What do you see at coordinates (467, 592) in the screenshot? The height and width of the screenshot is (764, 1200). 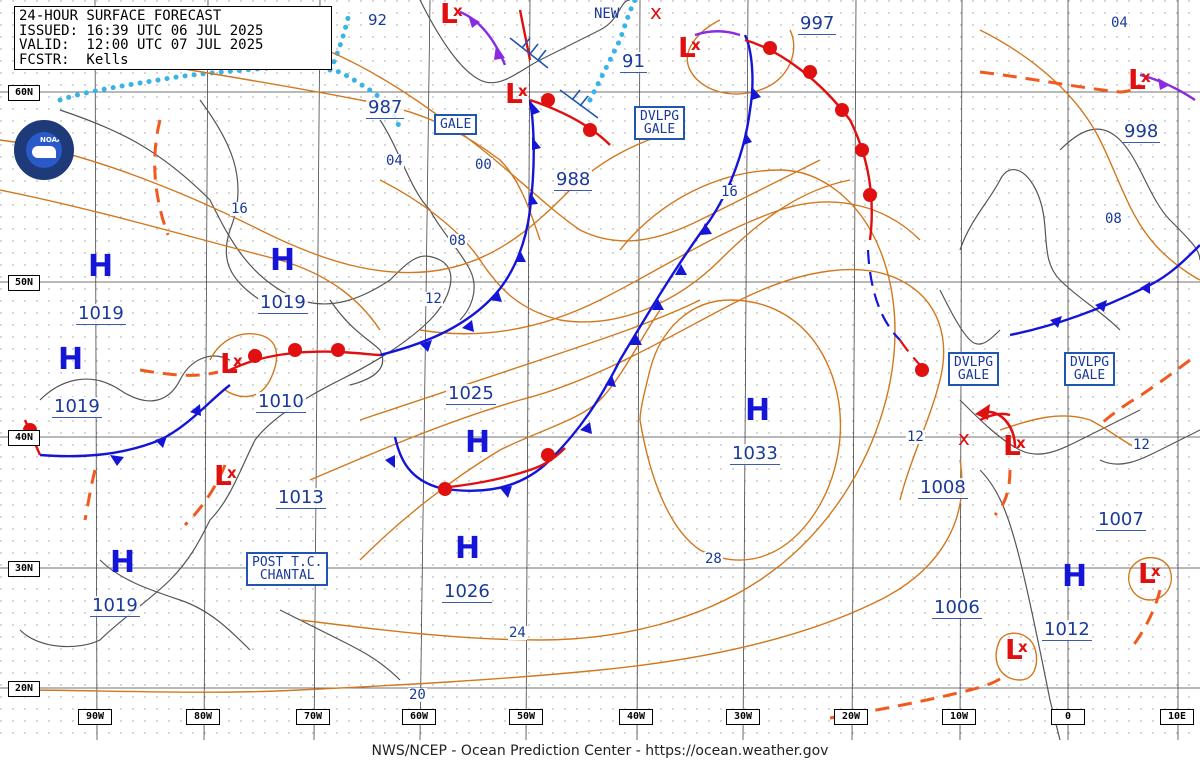 I see `high-pressure-value: 1026` at bounding box center [467, 592].